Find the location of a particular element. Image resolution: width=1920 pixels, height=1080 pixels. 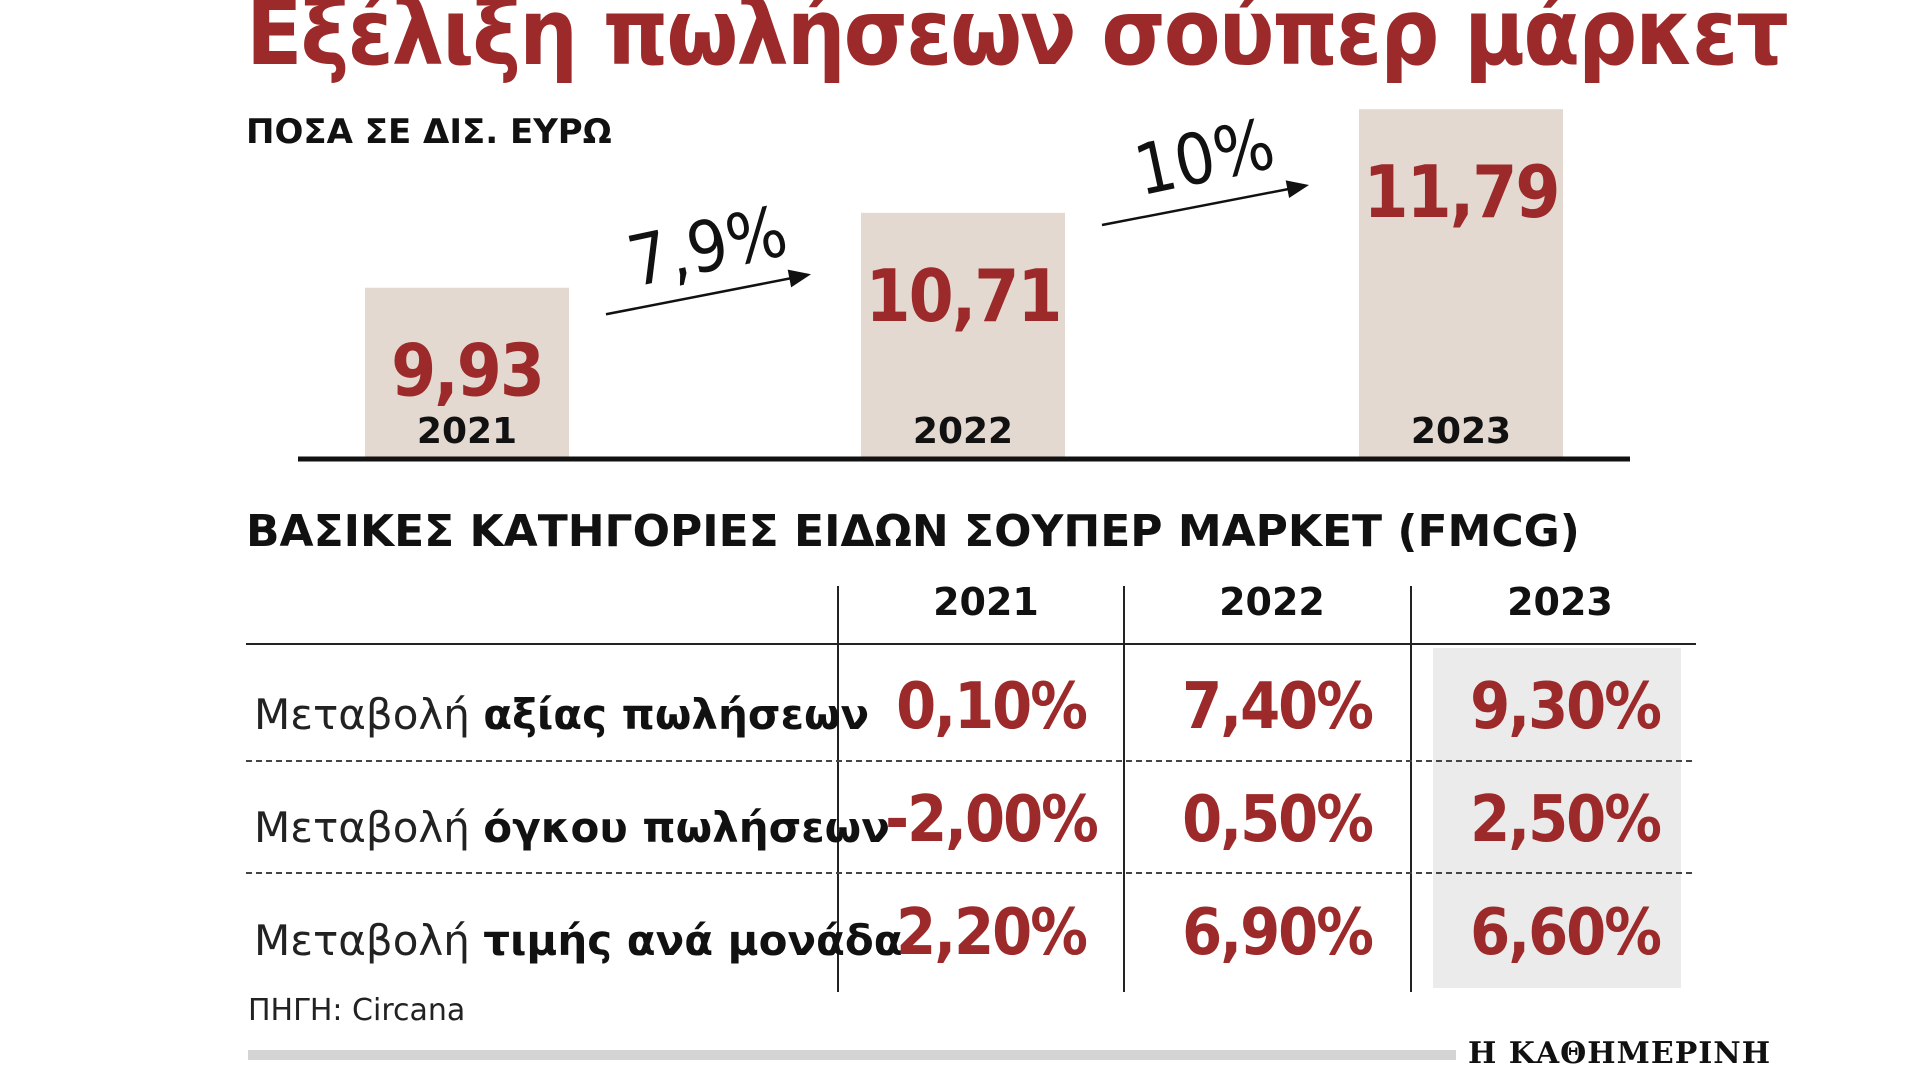

bar-category-label: 2021 is located at coordinates (467, 431).